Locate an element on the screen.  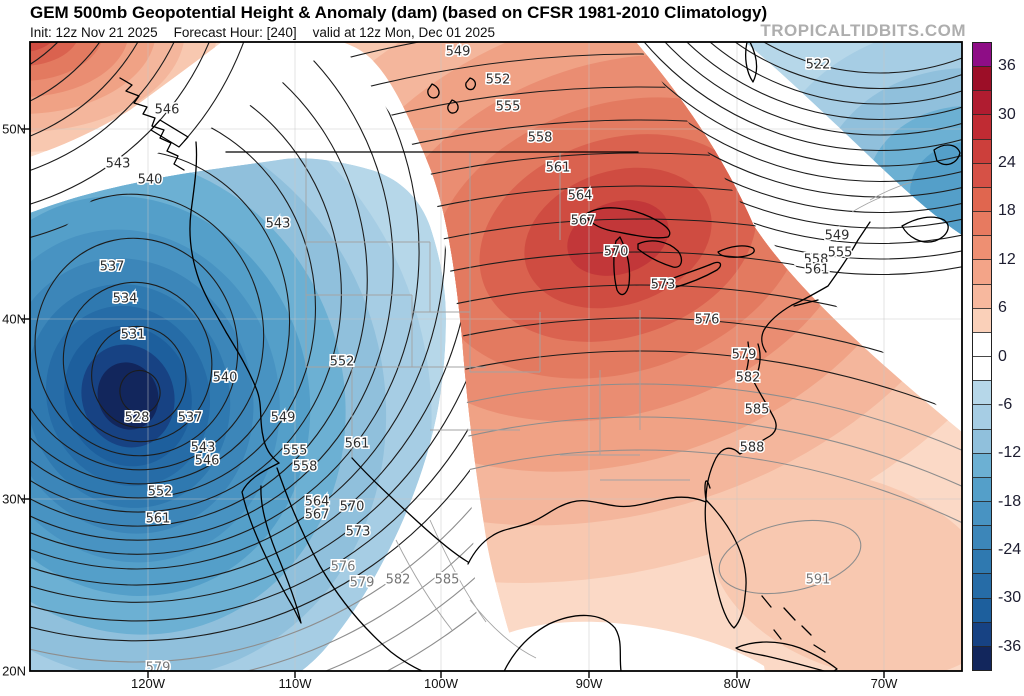
rio-grande-border is located at coordinates (410, 510).